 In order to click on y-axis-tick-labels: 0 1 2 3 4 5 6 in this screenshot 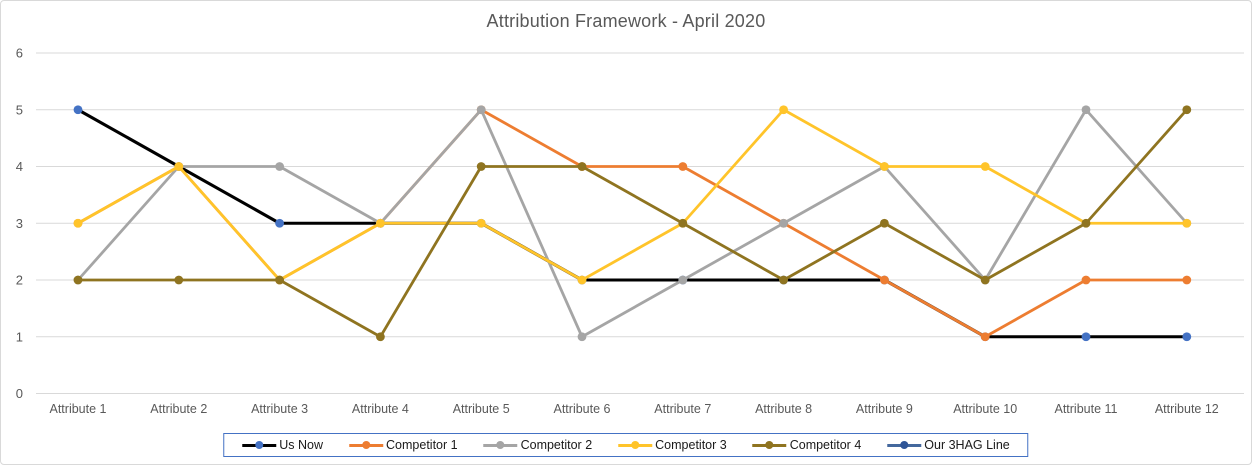, I will do `click(19, 224)`.